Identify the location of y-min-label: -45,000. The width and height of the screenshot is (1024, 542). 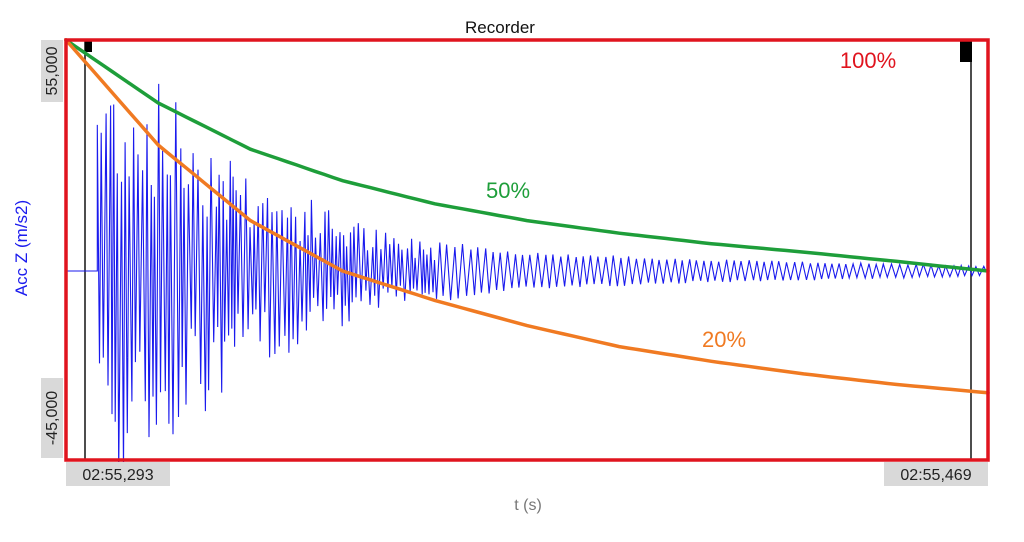
(52, 418).